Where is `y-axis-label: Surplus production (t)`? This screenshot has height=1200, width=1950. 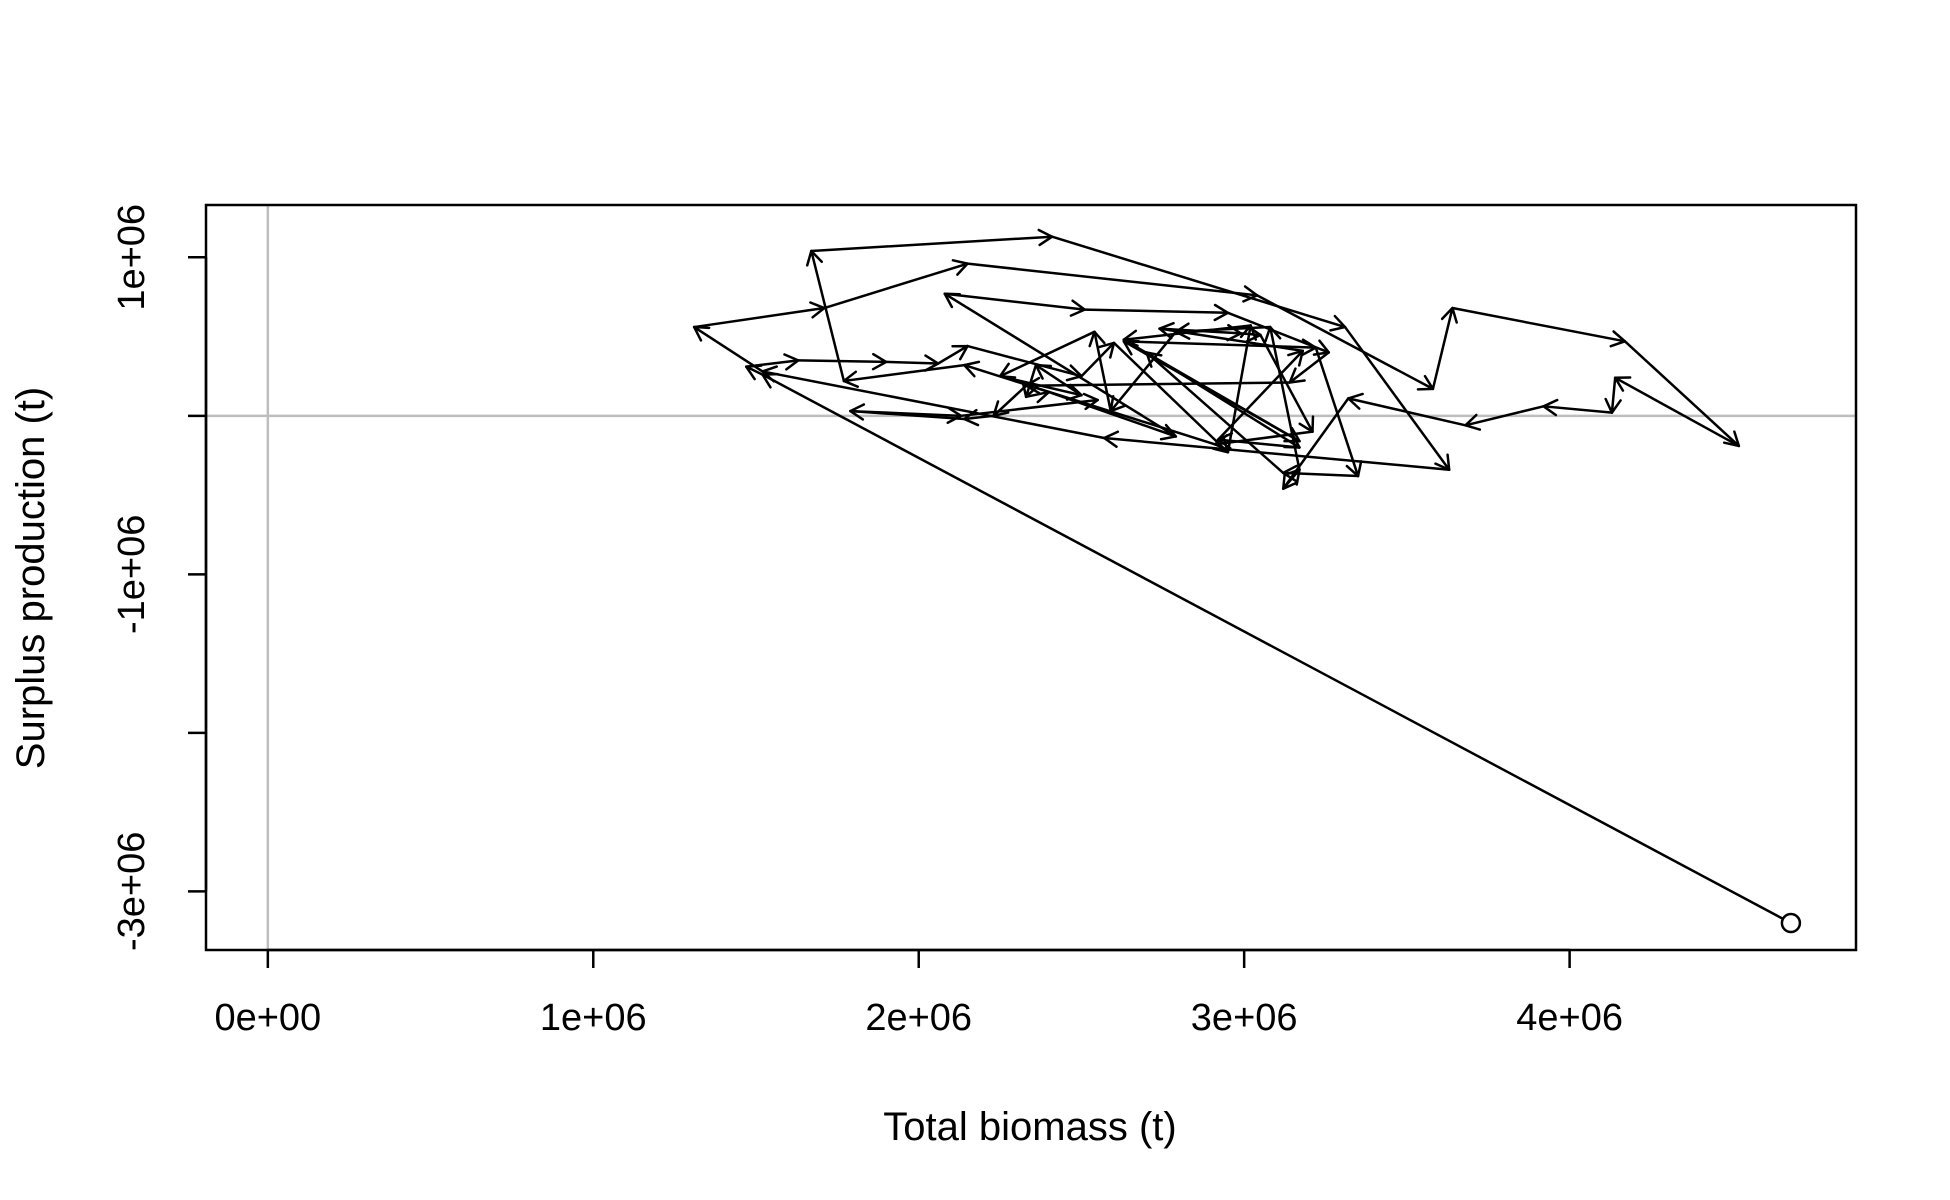
y-axis-label: Surplus production (t) is located at coordinates (31, 578).